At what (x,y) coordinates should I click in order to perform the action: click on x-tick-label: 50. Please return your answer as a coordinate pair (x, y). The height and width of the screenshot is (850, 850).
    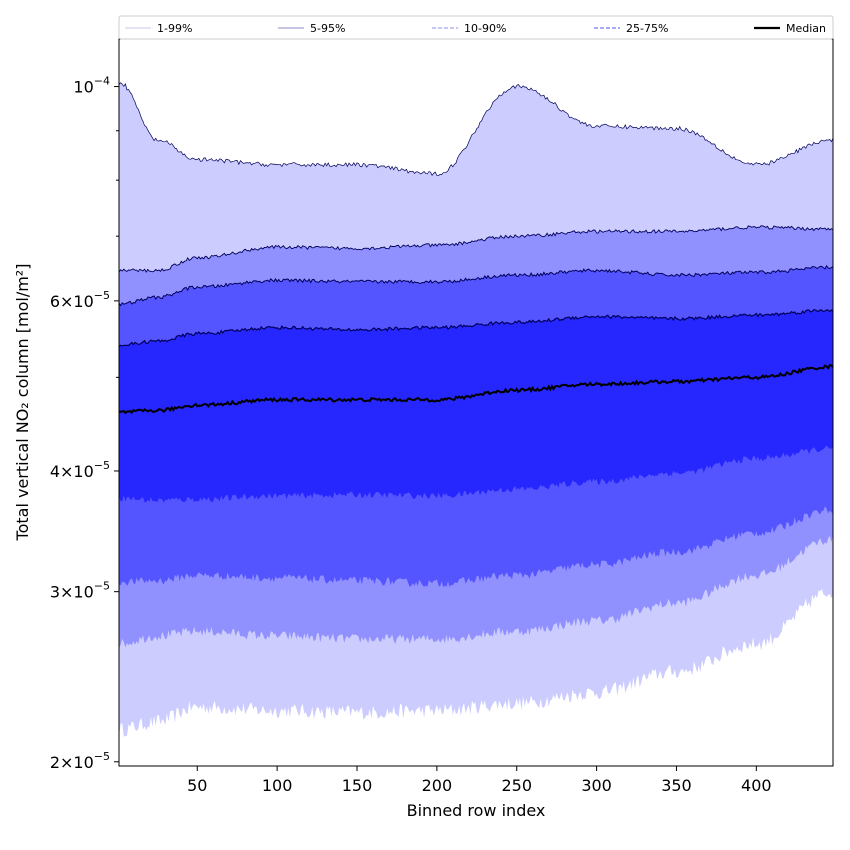
    Looking at the image, I should click on (197, 785).